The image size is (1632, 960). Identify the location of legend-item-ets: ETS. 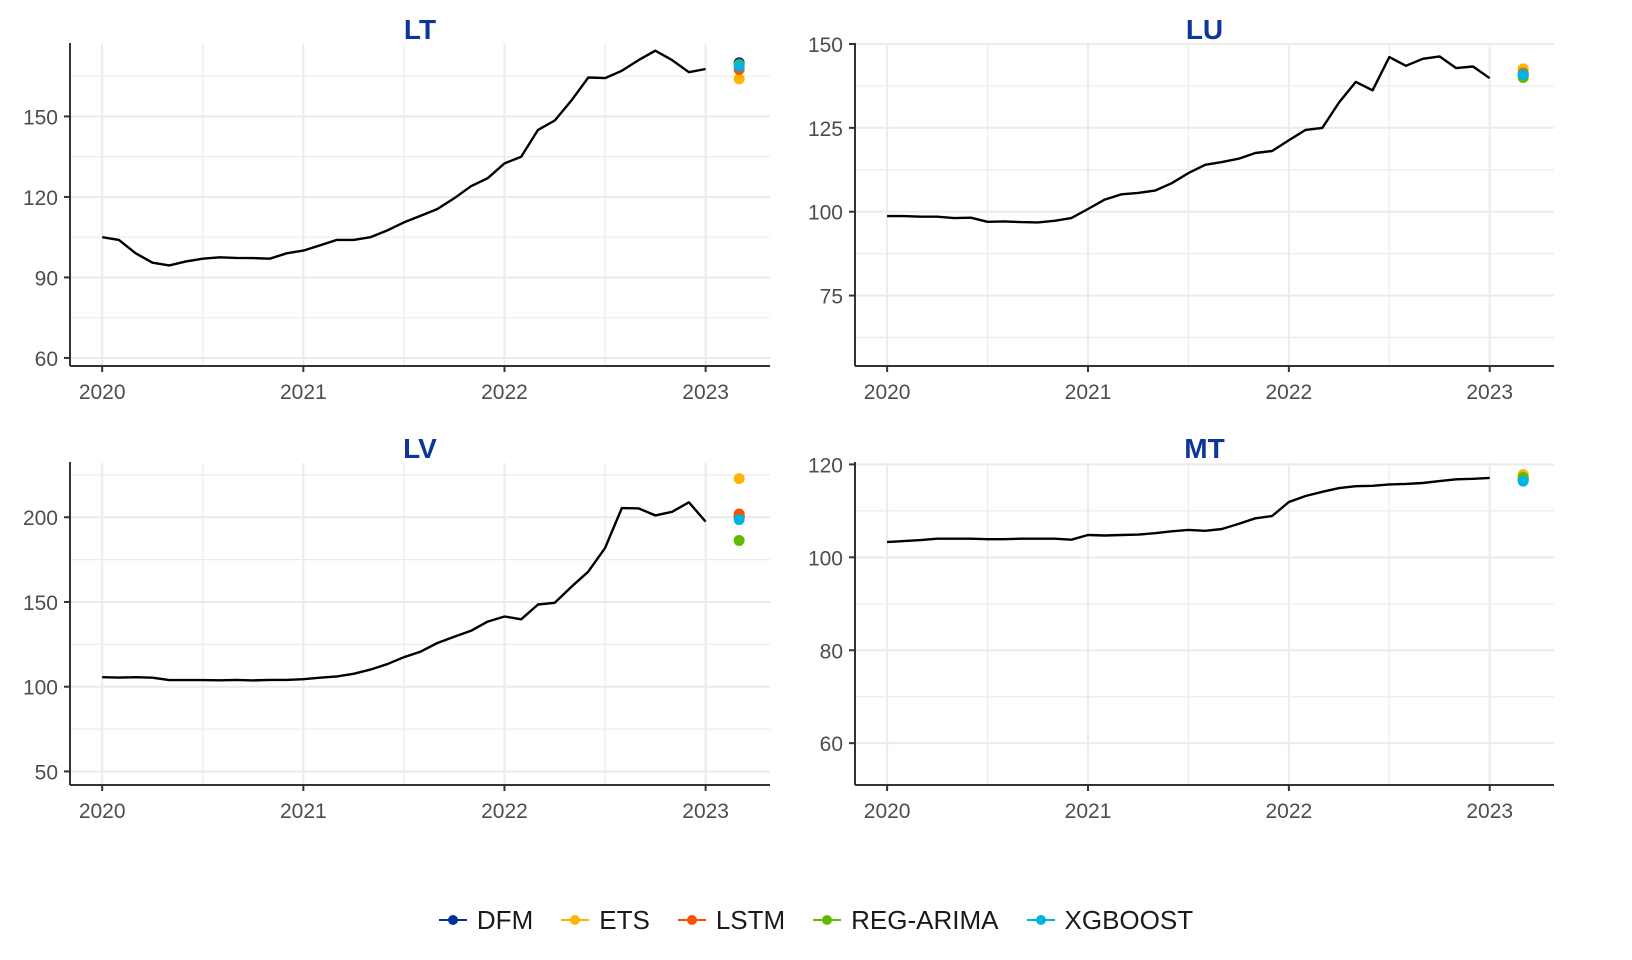
(605, 920).